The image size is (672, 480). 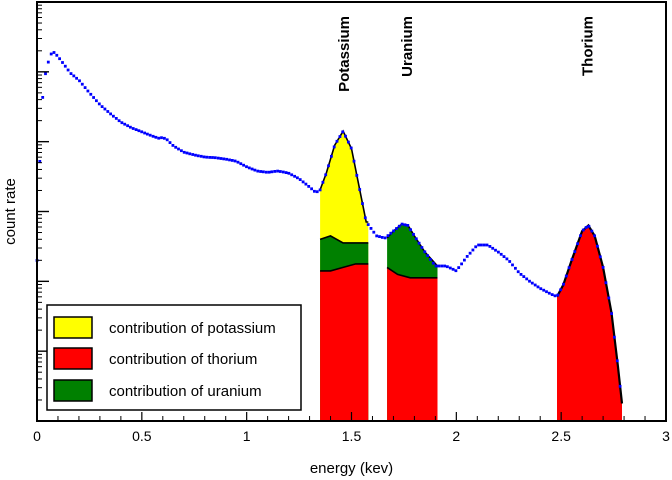 I want to click on legend-label-potassium: contribution of potassium, so click(x=192, y=328).